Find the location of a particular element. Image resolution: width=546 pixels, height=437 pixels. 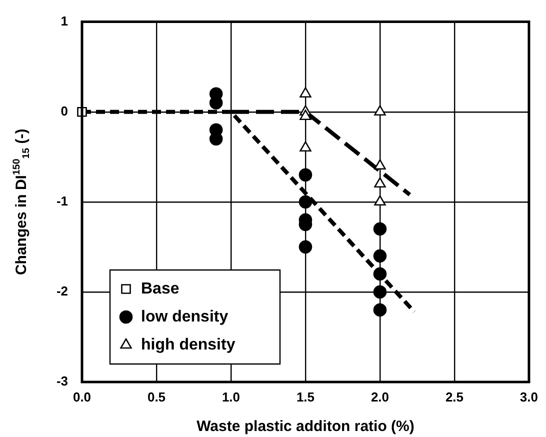

x-axis-title: Waste plastic additon ratio (%) is located at coordinates (305, 427).